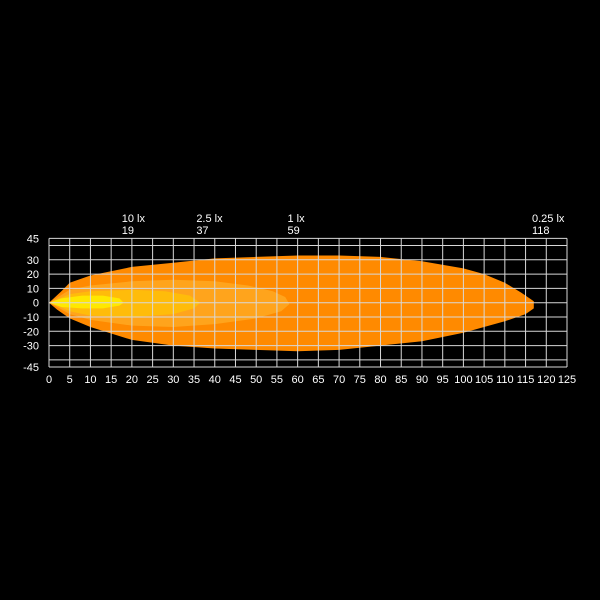 This screenshot has height=600, width=600. Describe the element at coordinates (256, 380) in the screenshot. I see `x-tick-label: 50` at that location.